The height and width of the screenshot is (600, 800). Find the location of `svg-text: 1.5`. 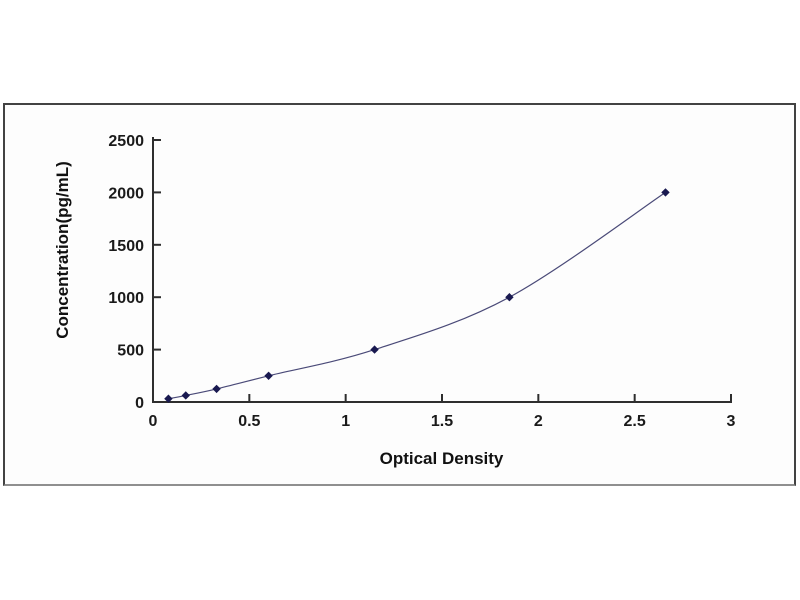

svg-text: 1.5 is located at coordinates (442, 421).